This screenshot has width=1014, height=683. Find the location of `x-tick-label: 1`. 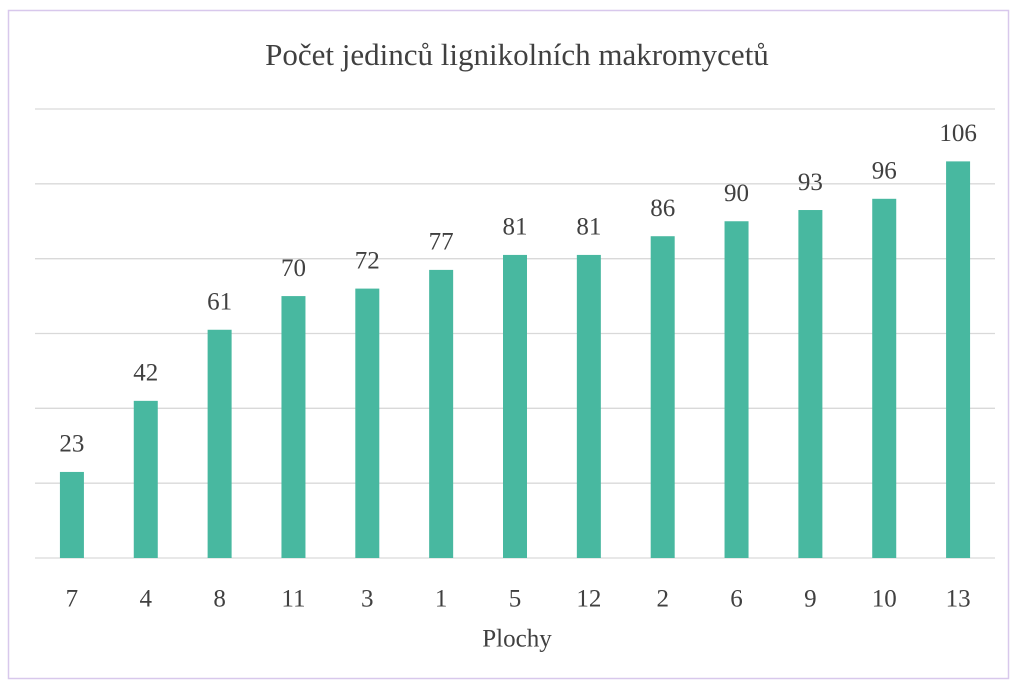

x-tick-label: 1 is located at coordinates (441, 599).